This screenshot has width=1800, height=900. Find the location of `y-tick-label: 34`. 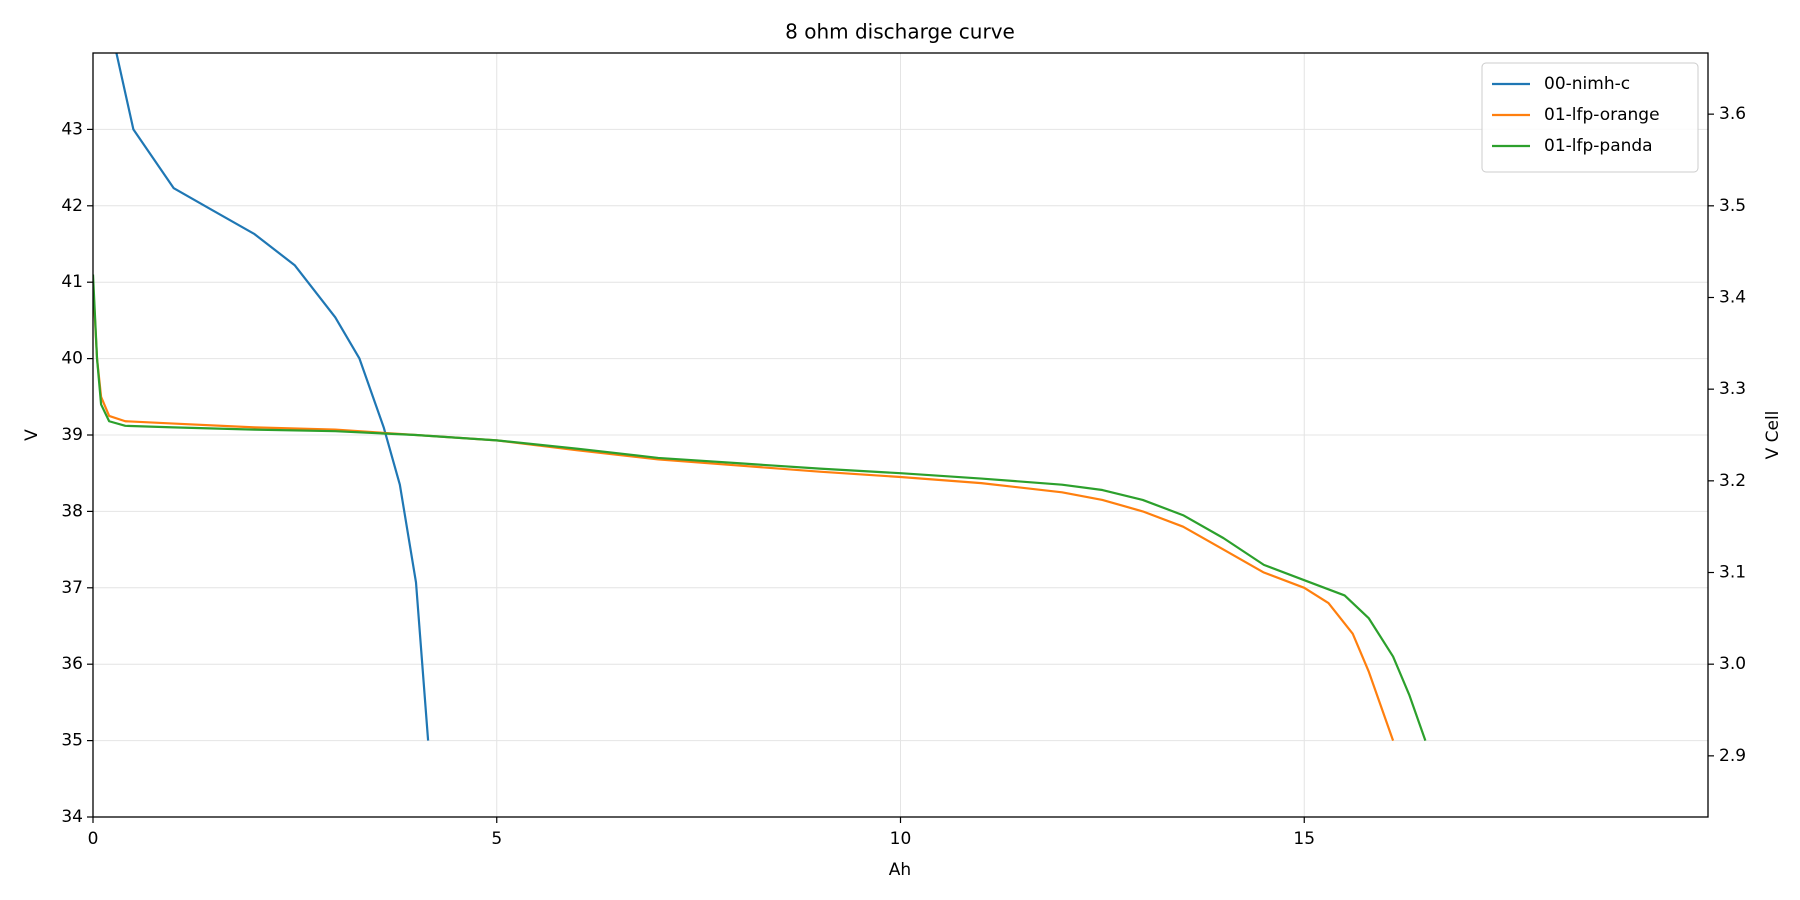

y-tick-label: 34 is located at coordinates (72, 817).